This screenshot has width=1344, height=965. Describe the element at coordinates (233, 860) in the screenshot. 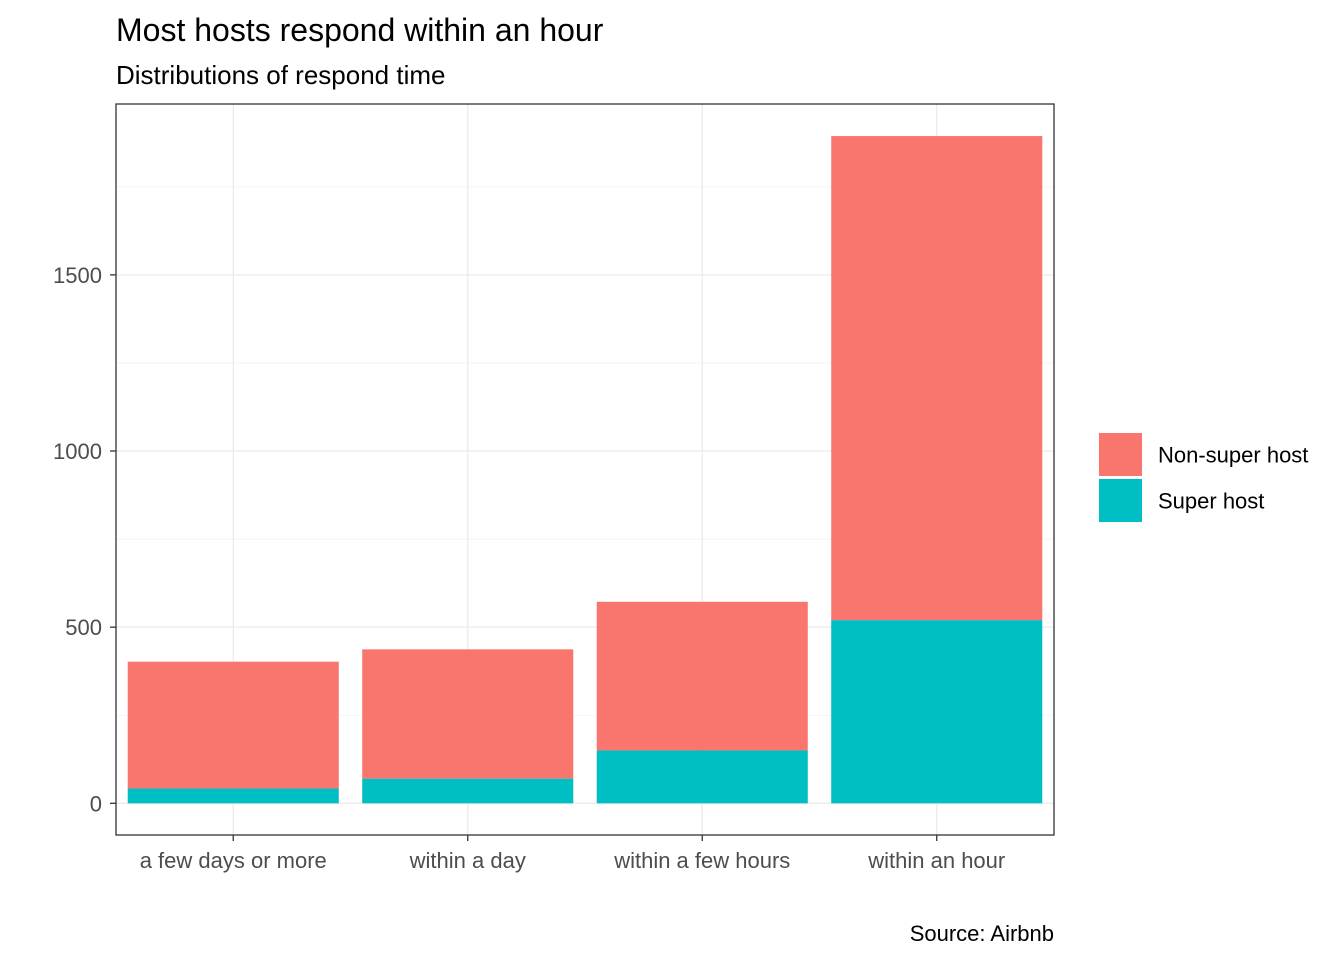

I see `x-tick-label: a few days or more` at that location.